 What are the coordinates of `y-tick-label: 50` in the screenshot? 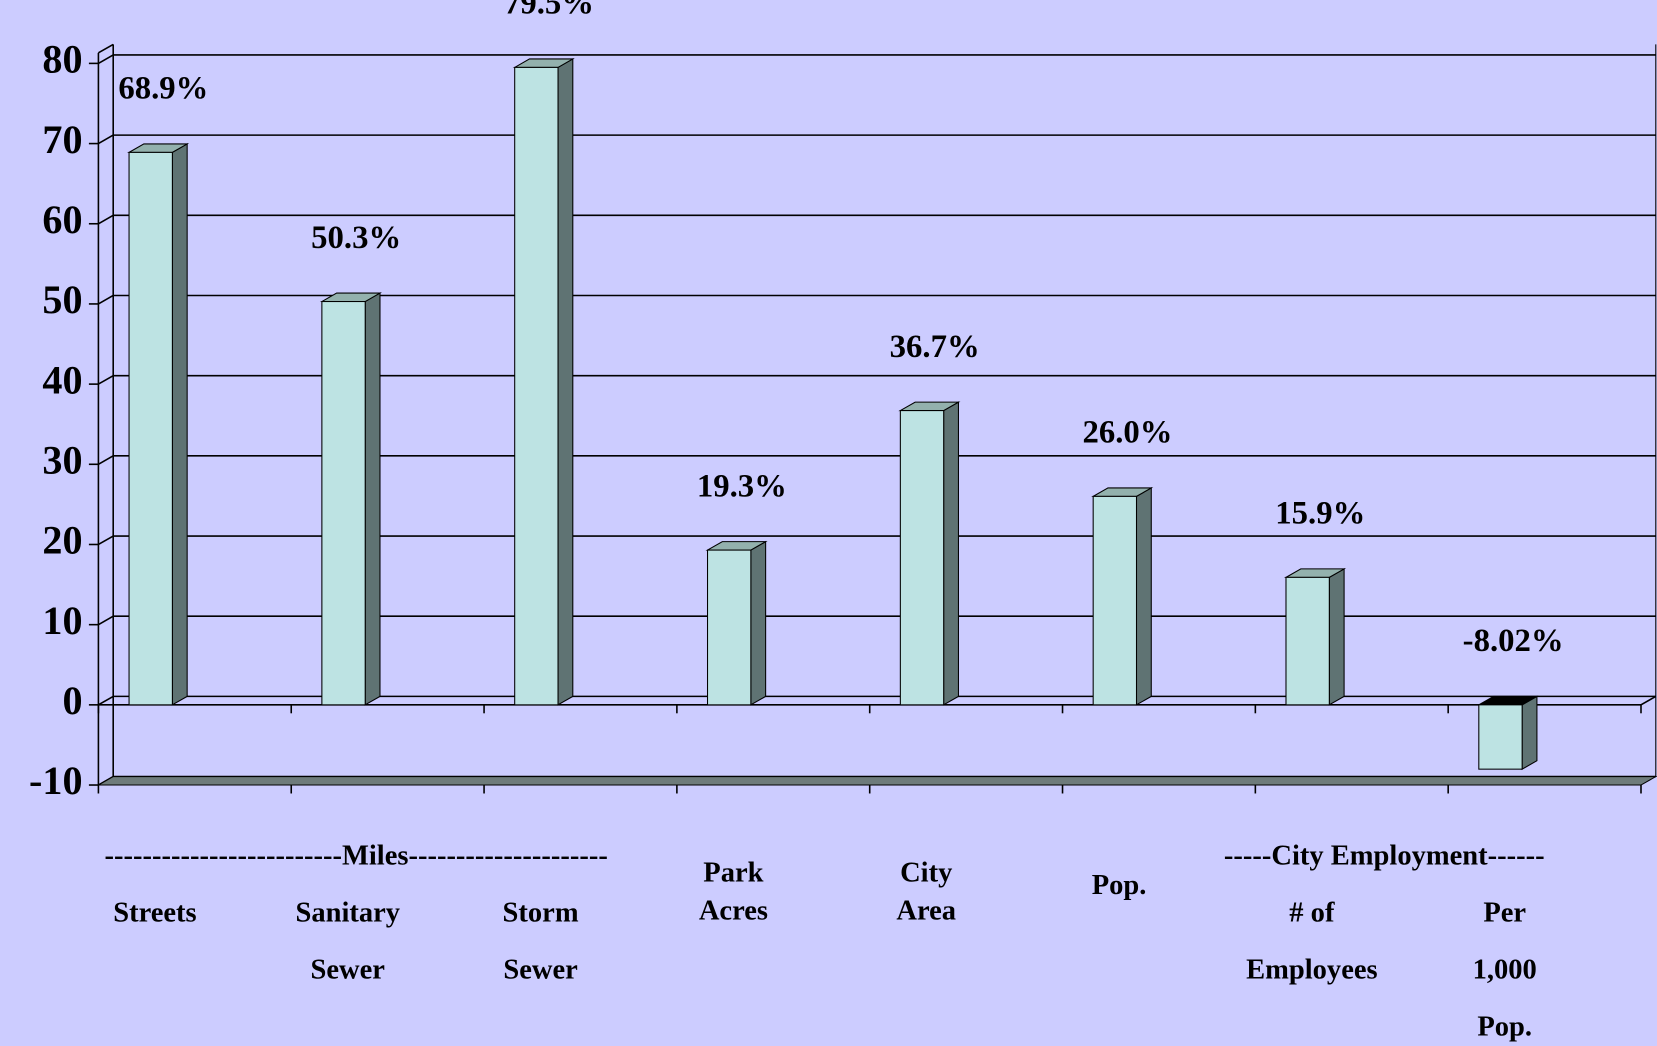 It's located at (62, 299).